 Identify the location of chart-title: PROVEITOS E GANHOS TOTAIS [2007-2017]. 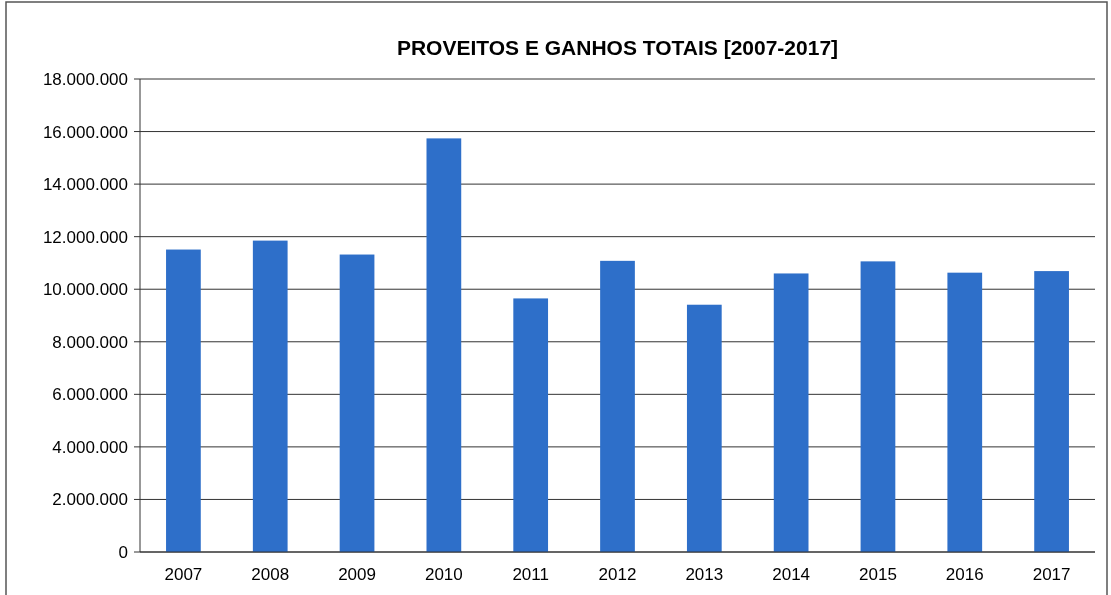
(617, 47).